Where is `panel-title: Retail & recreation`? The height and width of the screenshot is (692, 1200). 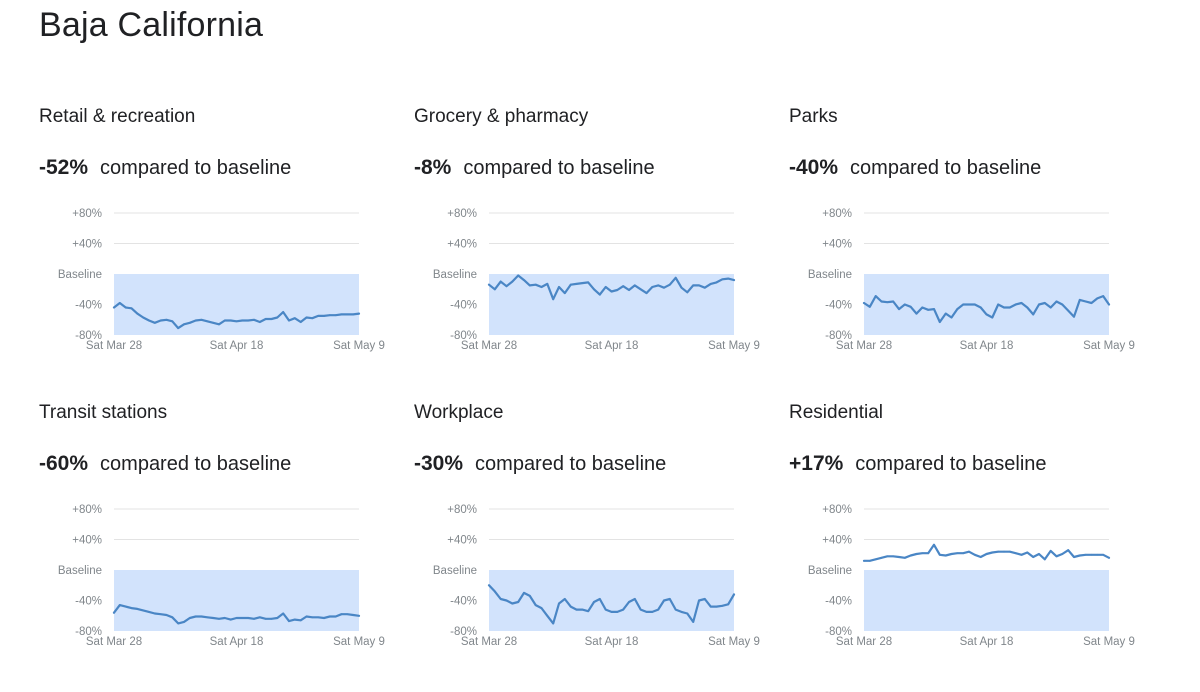
panel-title: Retail & recreation is located at coordinates (117, 116).